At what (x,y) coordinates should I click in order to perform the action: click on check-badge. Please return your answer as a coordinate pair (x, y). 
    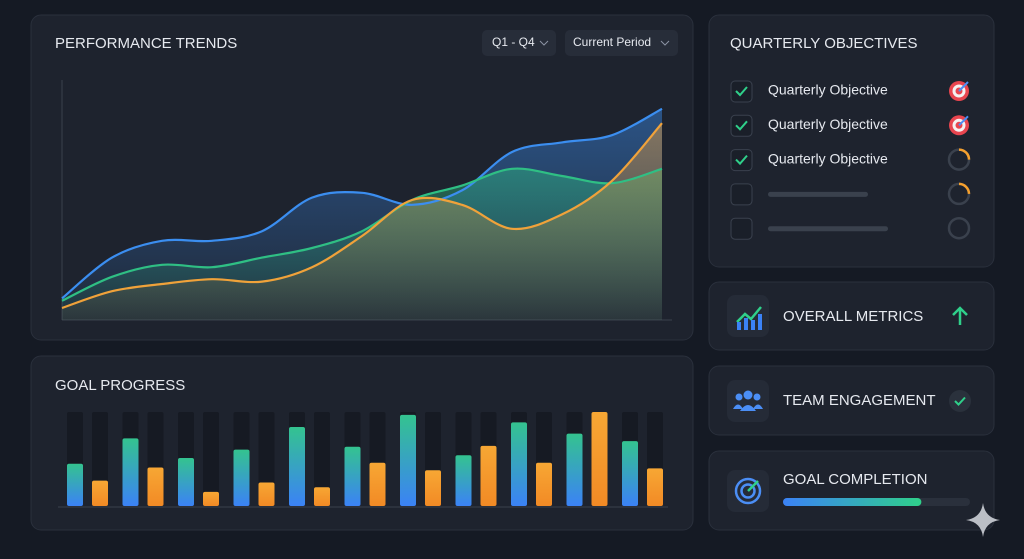
    Looking at the image, I should click on (960, 401).